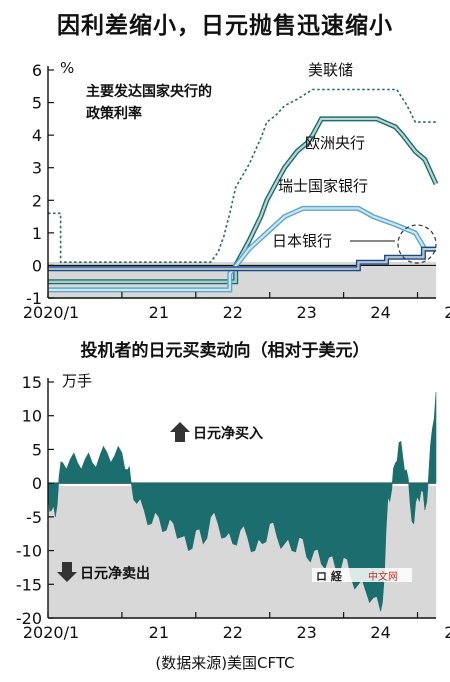 The height and width of the screenshot is (682, 450). What do you see at coordinates (37, 200) in the screenshot?
I see `y-tick-label: 2` at bounding box center [37, 200].